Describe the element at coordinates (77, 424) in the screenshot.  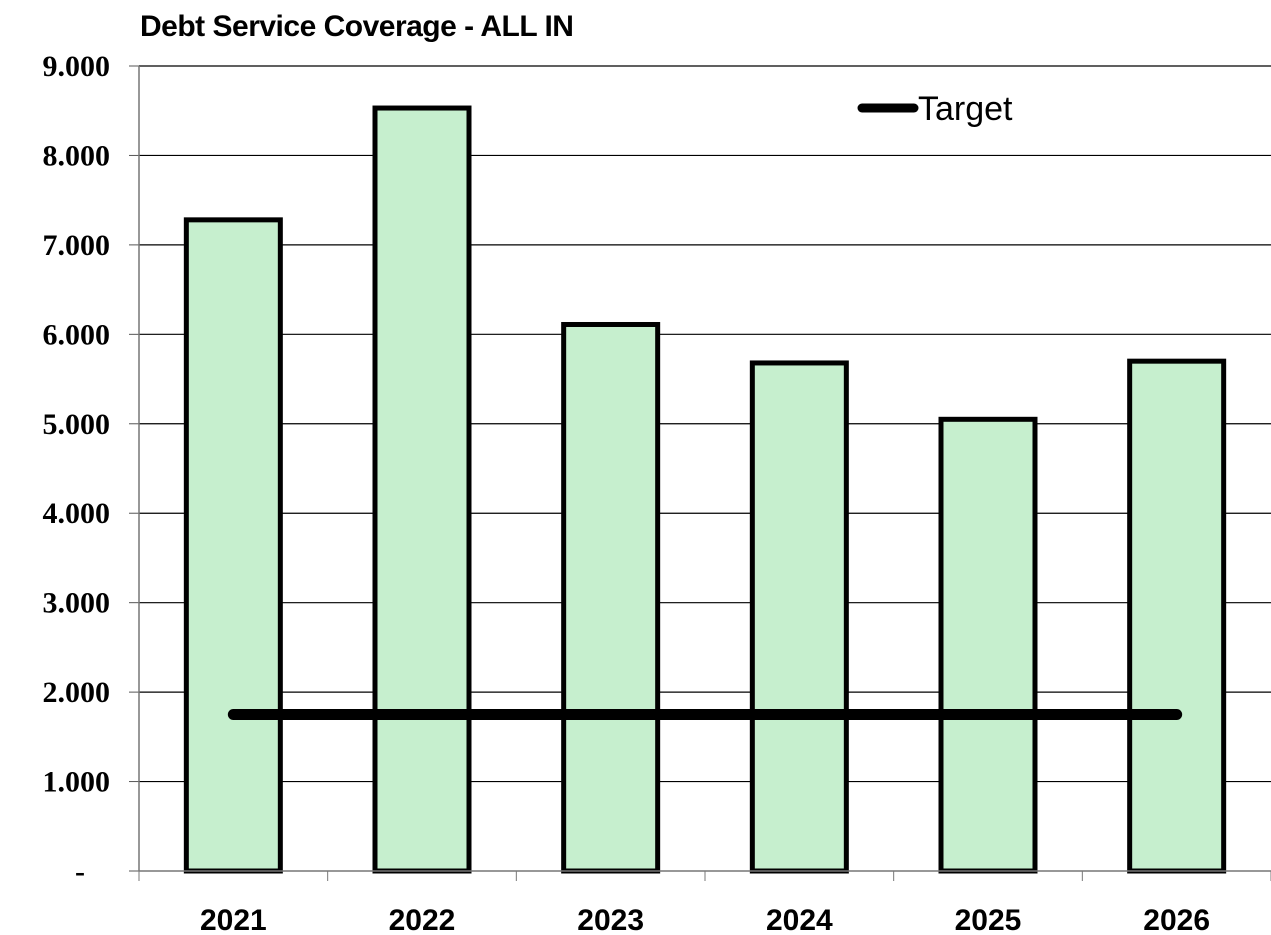
I see `y-tick-label: 5.000` at that location.